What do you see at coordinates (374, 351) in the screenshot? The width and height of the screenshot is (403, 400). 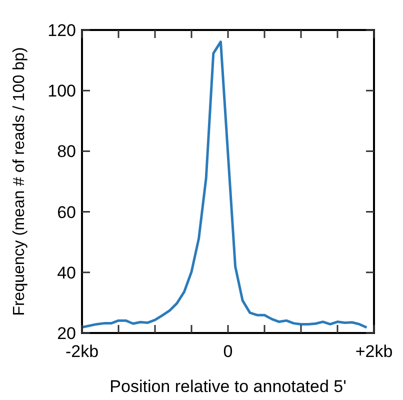 I see `x-tick-label: +2kb` at bounding box center [374, 351].